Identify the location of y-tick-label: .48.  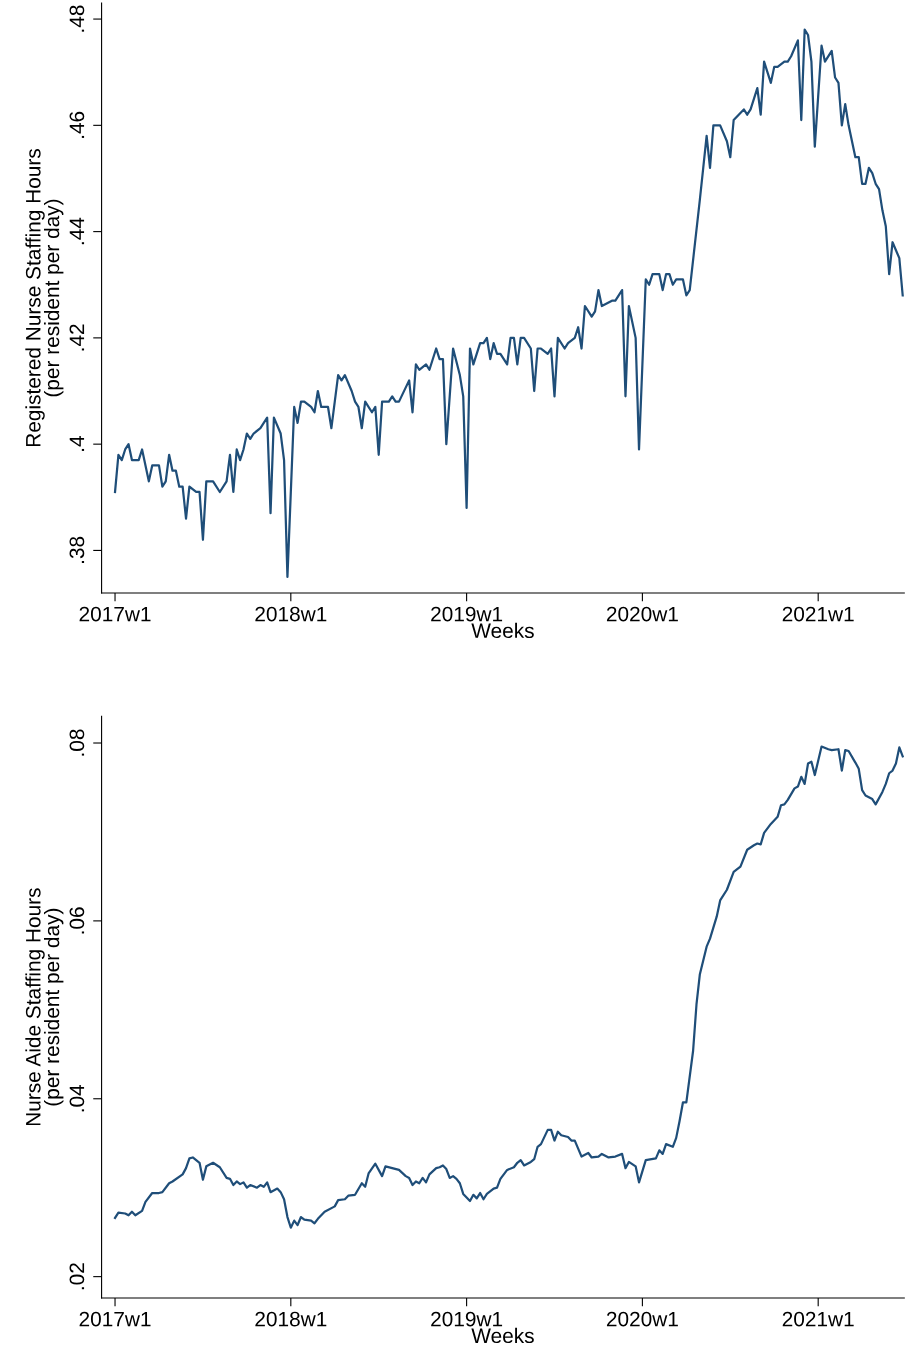
(77, 18).